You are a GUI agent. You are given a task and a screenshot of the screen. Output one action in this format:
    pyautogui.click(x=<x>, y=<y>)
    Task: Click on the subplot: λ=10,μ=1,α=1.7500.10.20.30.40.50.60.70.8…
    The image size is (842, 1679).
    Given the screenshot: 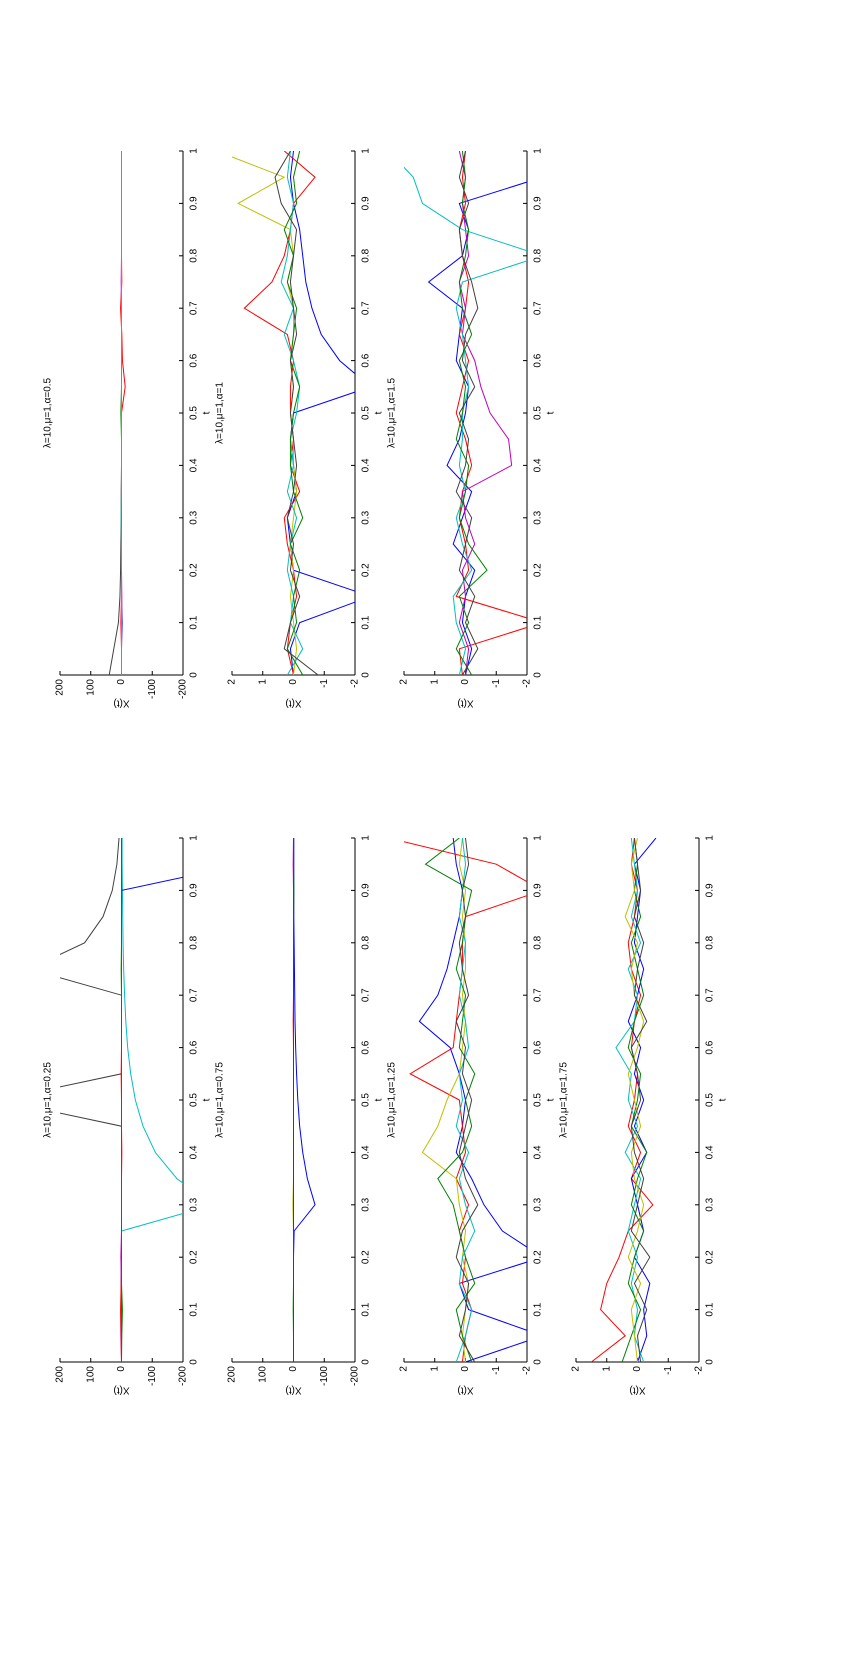 What is the action you would take?
    pyautogui.click(x=644, y=1115)
    